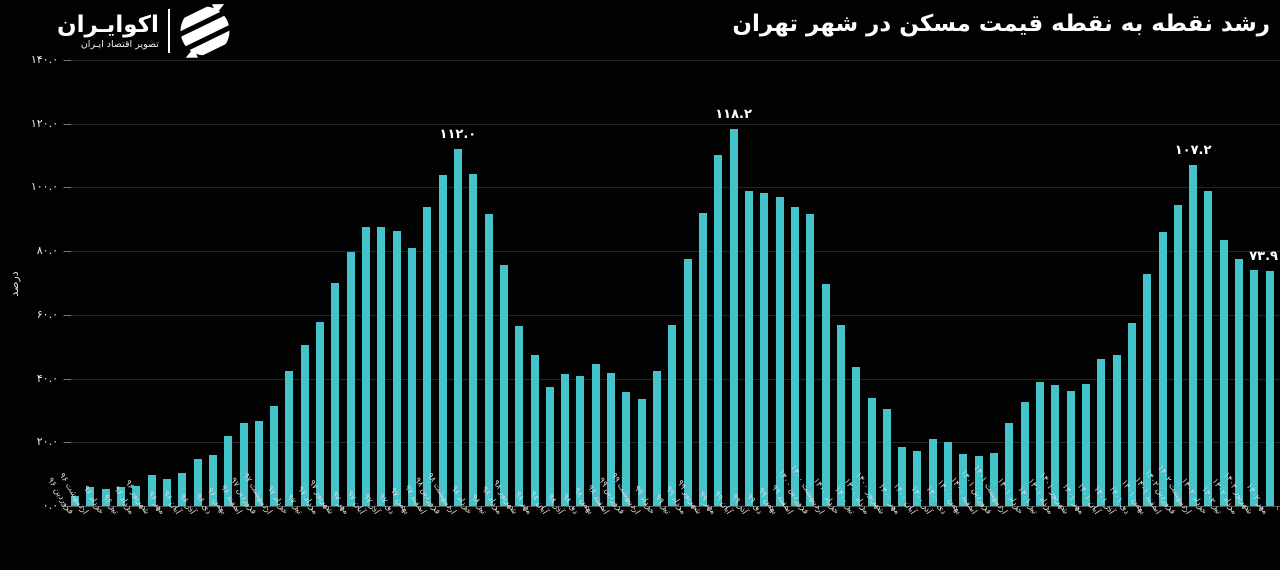 The image size is (1280, 570). Describe the element at coordinates (108, 24) in the screenshot. I see `logo-name: اکوایـران` at that location.